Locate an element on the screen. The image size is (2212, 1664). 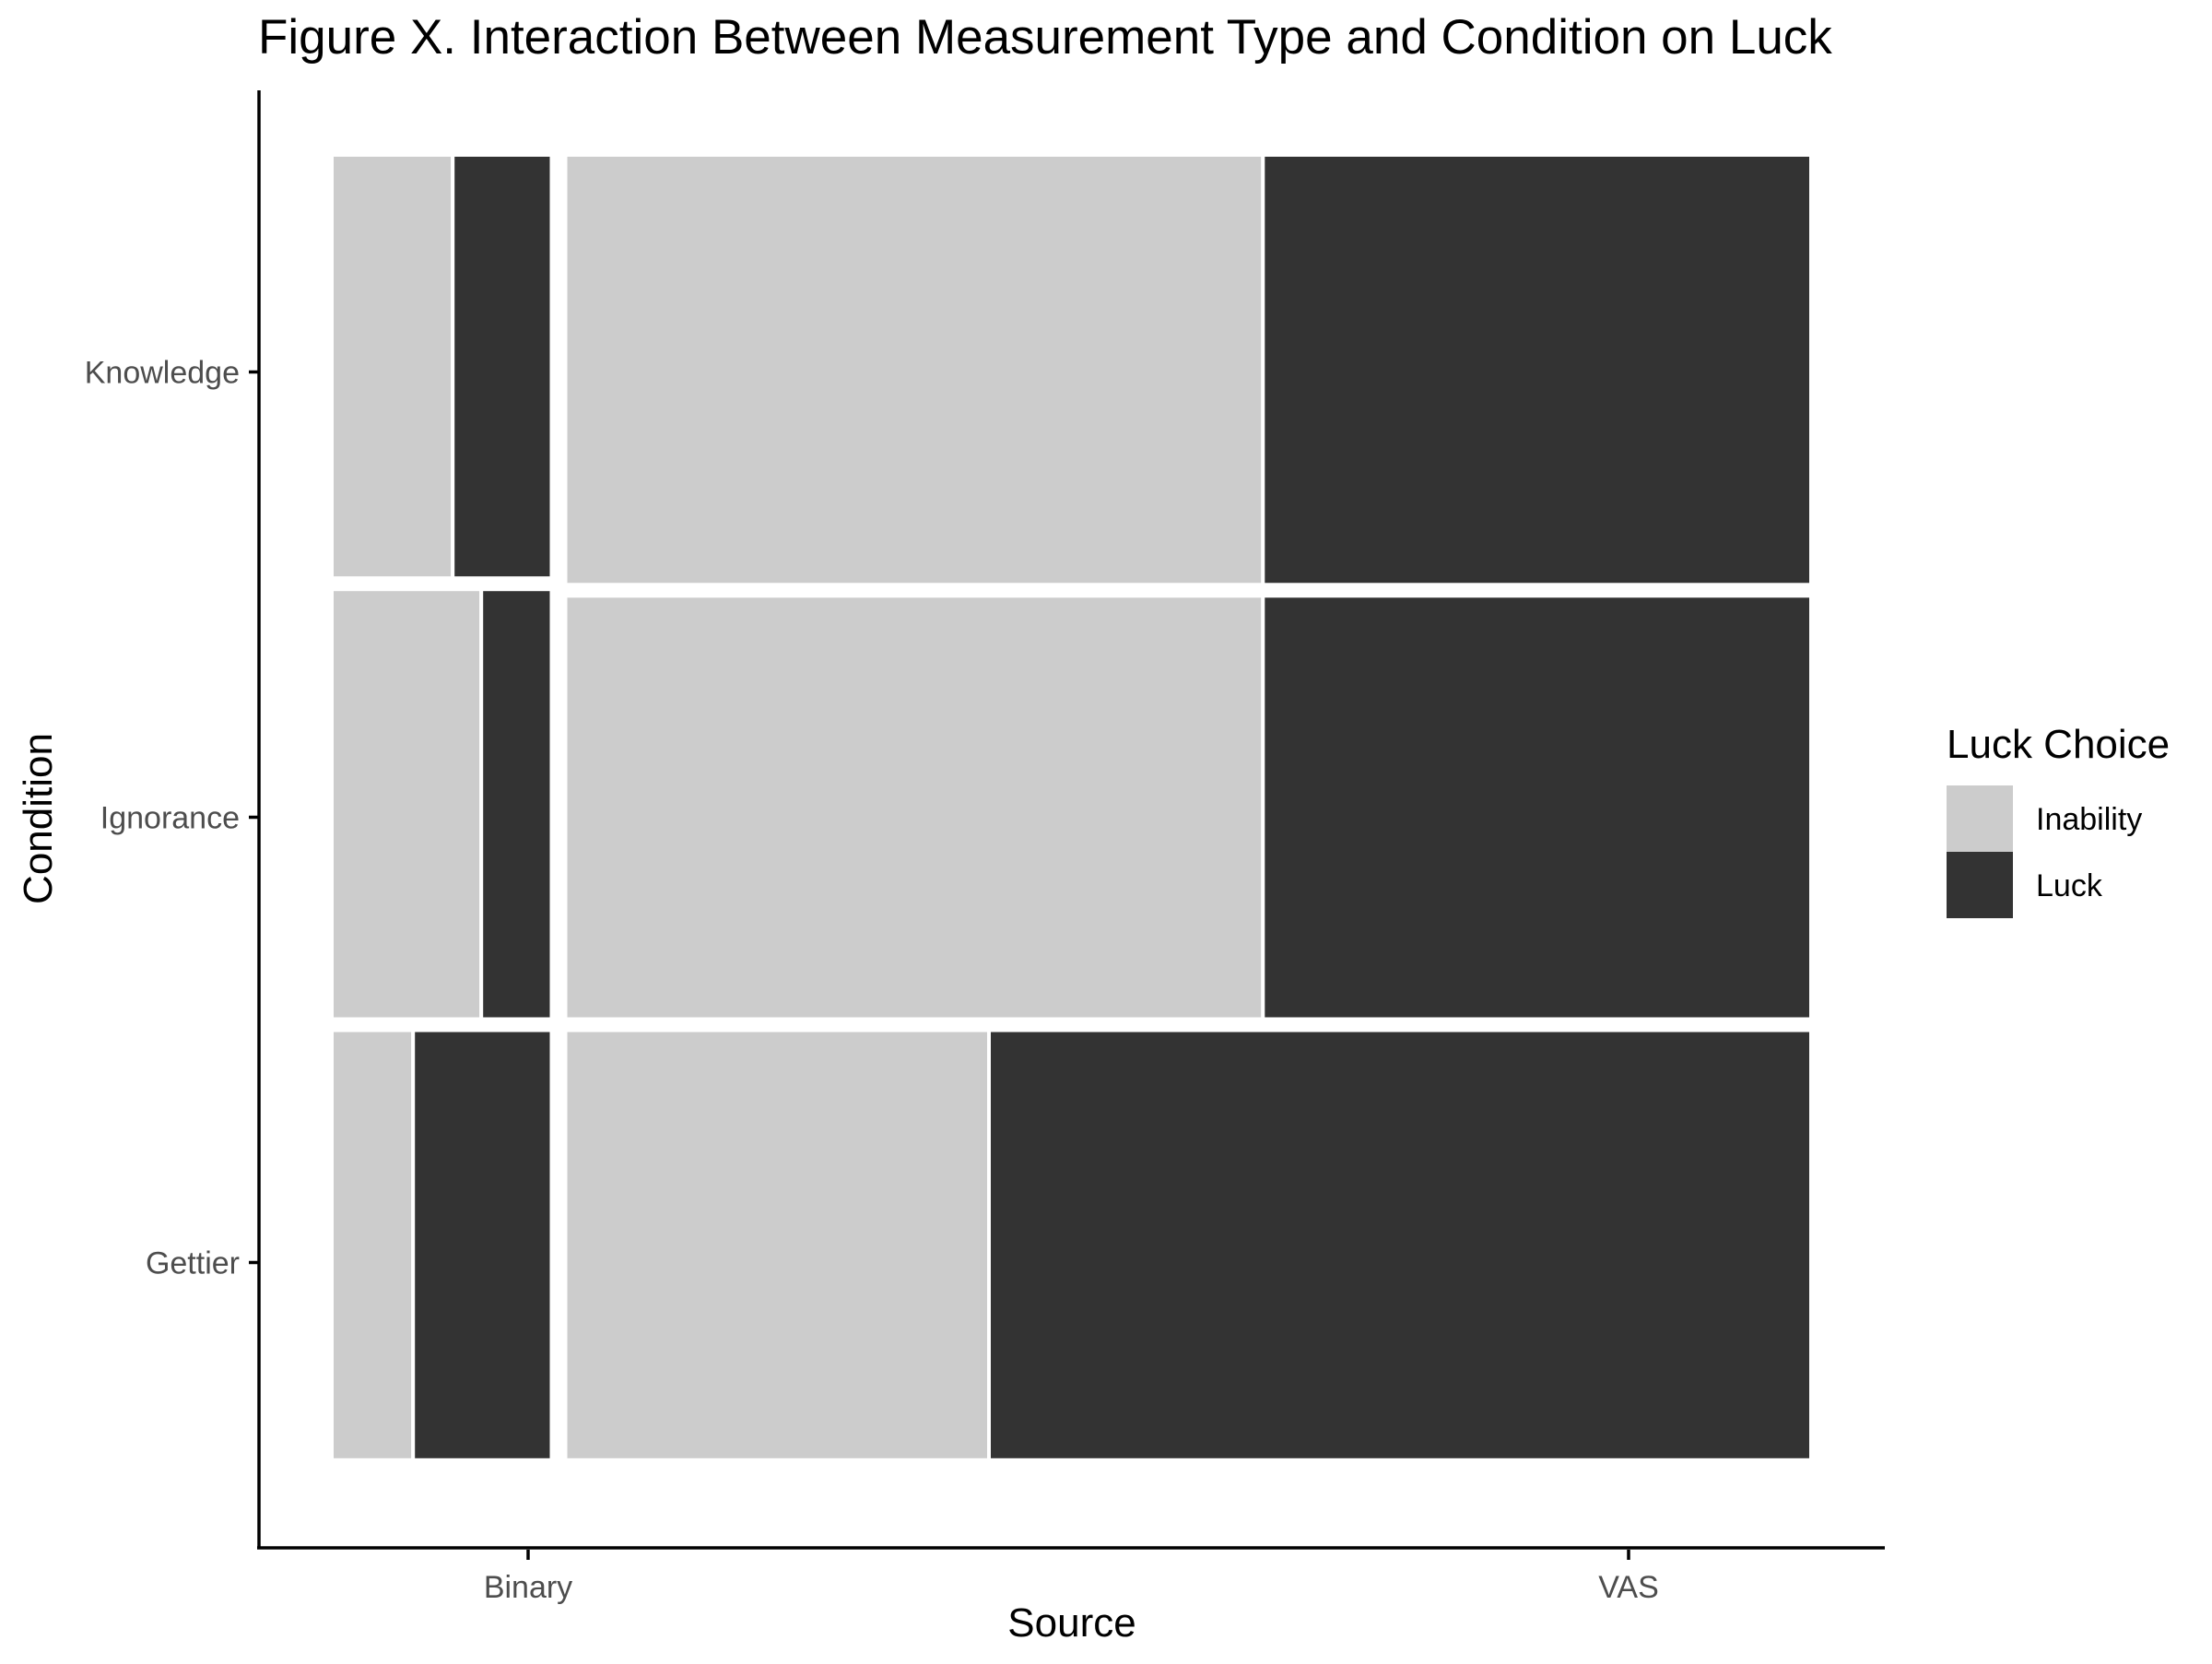
y-tick-label-knowledge: Knowledge is located at coordinates (162, 373).